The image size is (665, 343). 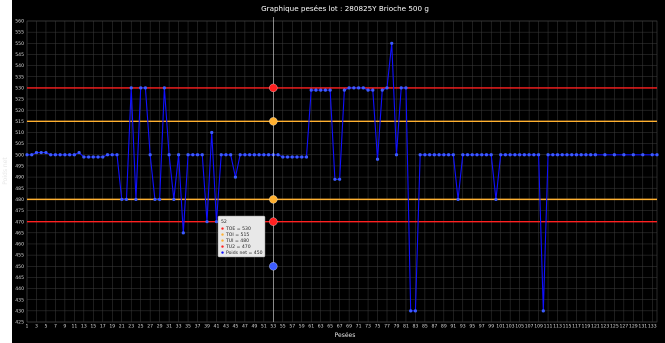 I want to click on x-tick-label: 19, so click(x=112, y=327).